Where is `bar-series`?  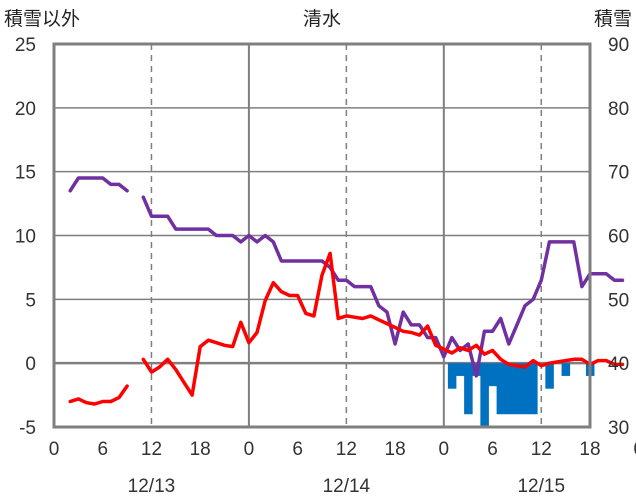 bar-series is located at coordinates (521, 395).